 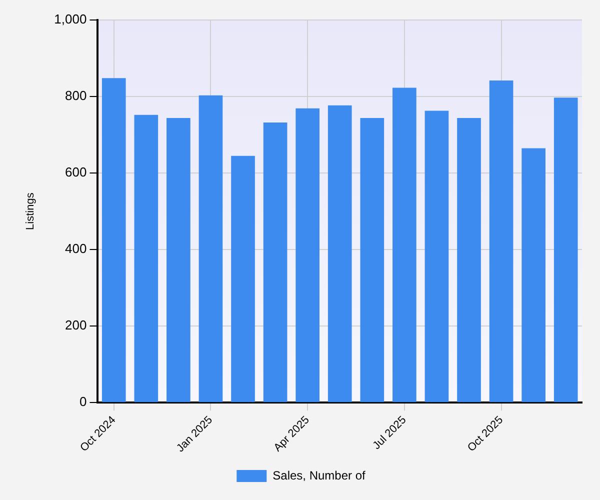 What do you see at coordinates (76, 325) in the screenshot?
I see `y-tick-label: 200` at bounding box center [76, 325].